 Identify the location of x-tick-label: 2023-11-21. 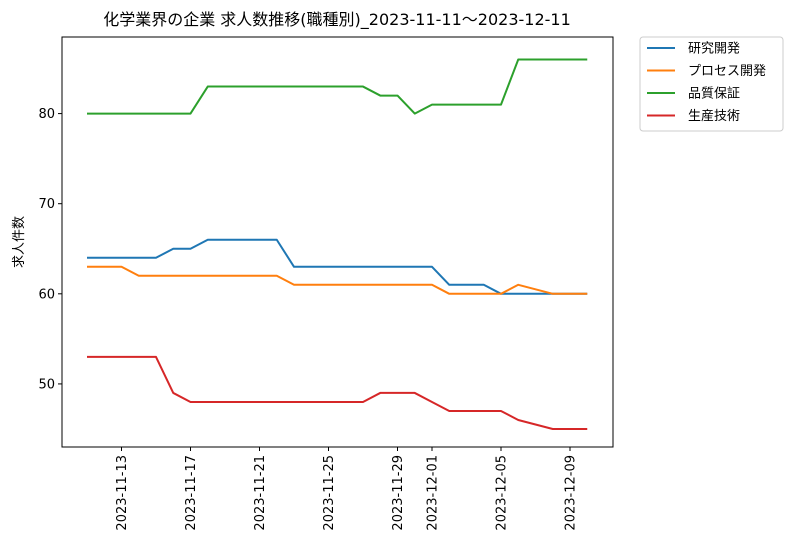
(260, 493).